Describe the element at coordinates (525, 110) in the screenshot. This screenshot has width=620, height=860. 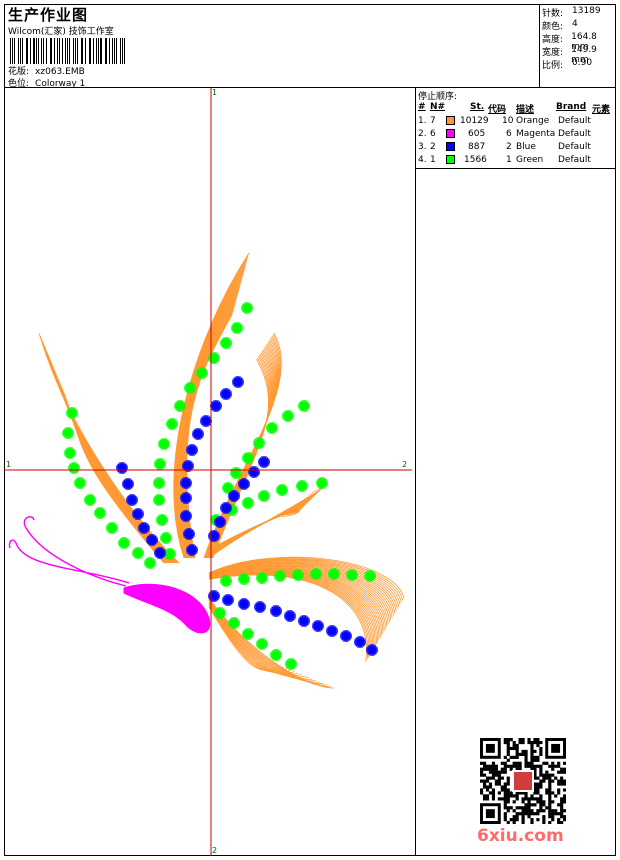
I see `col-header-description: 描述` at that location.